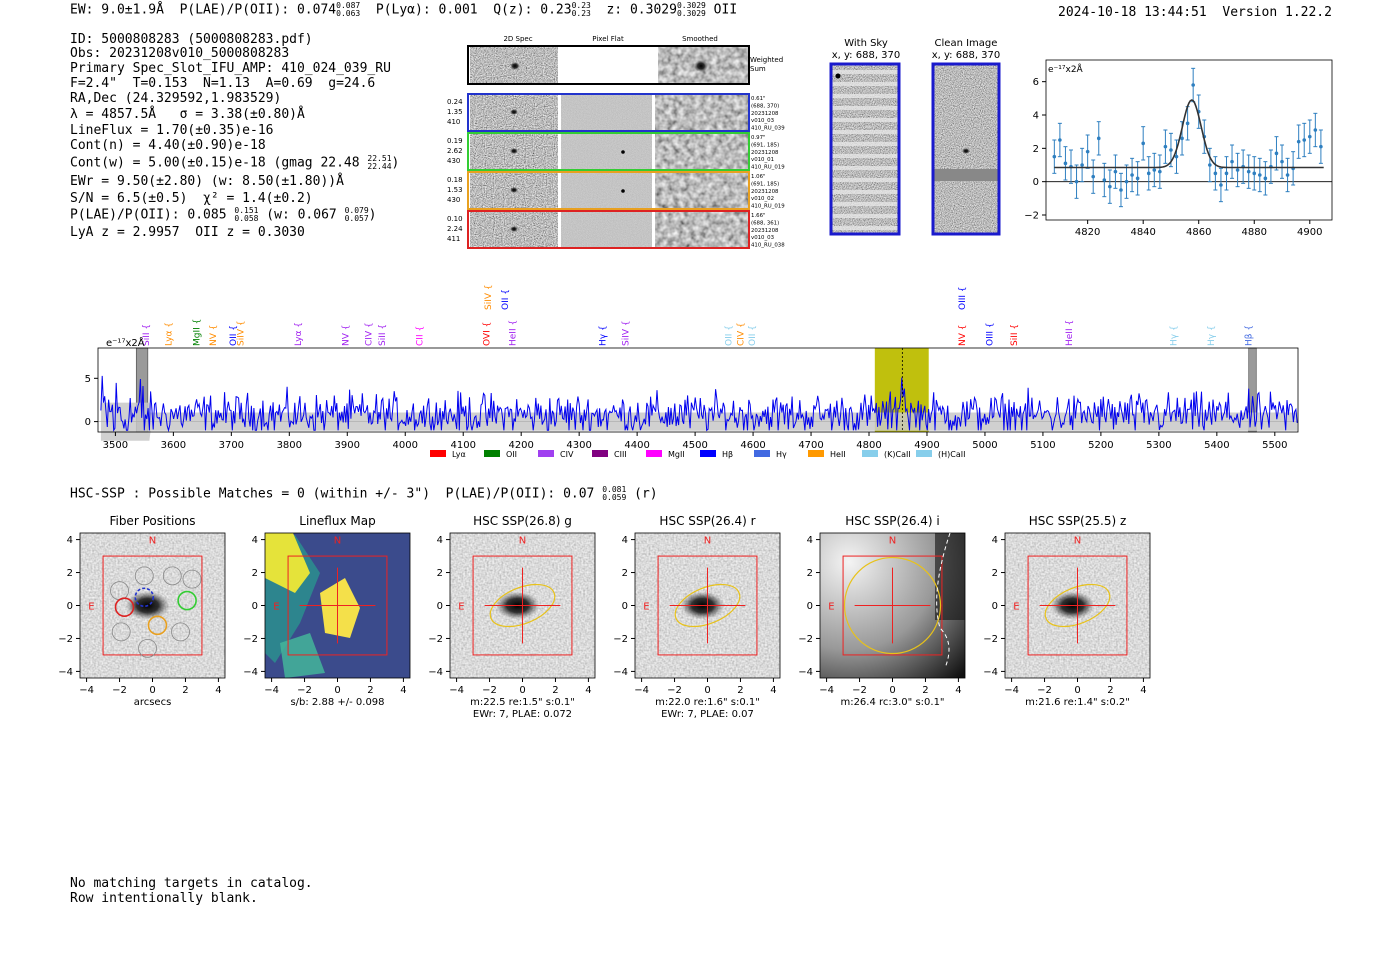 The width and height of the screenshot is (1400, 953). Describe the element at coordinates (892, 605) in the screenshot. I see `search-box` at that location.